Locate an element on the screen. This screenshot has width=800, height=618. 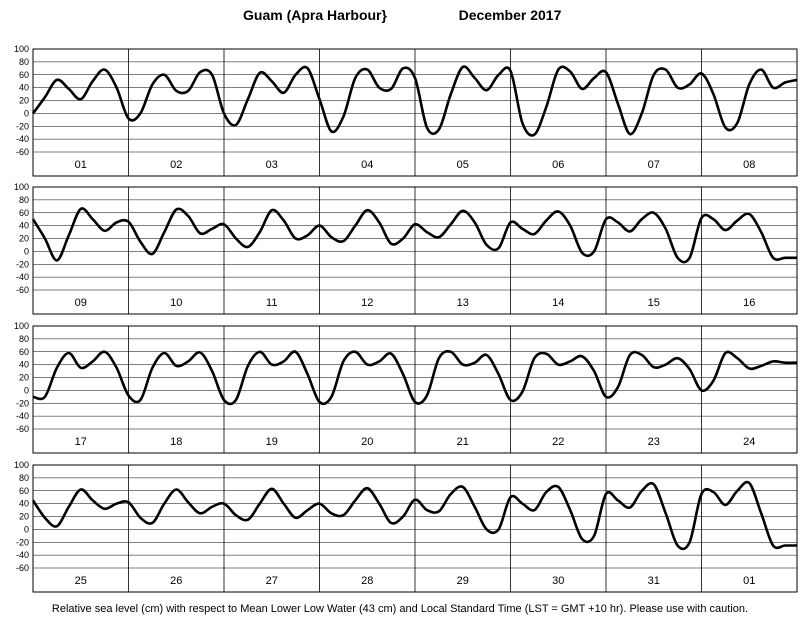
day-label: 03 is located at coordinates (272, 165).